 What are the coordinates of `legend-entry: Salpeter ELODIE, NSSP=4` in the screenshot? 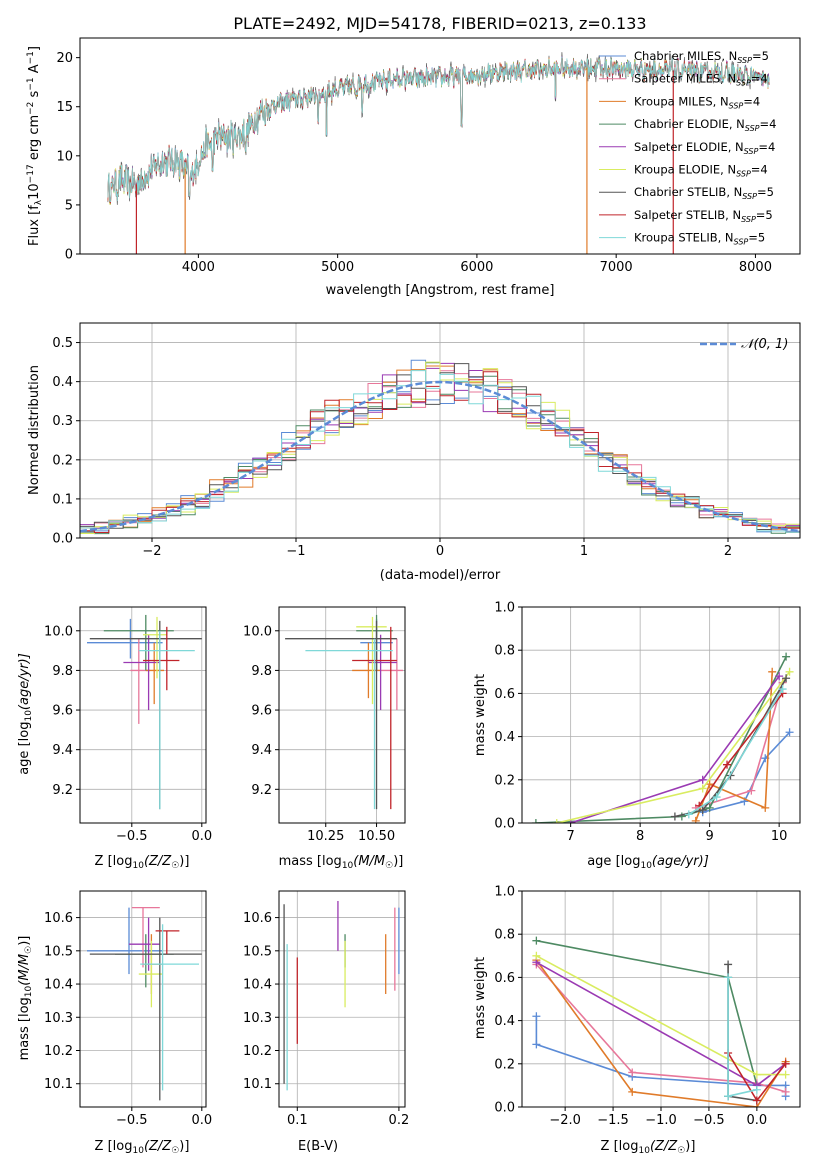 It's located at (704, 148).